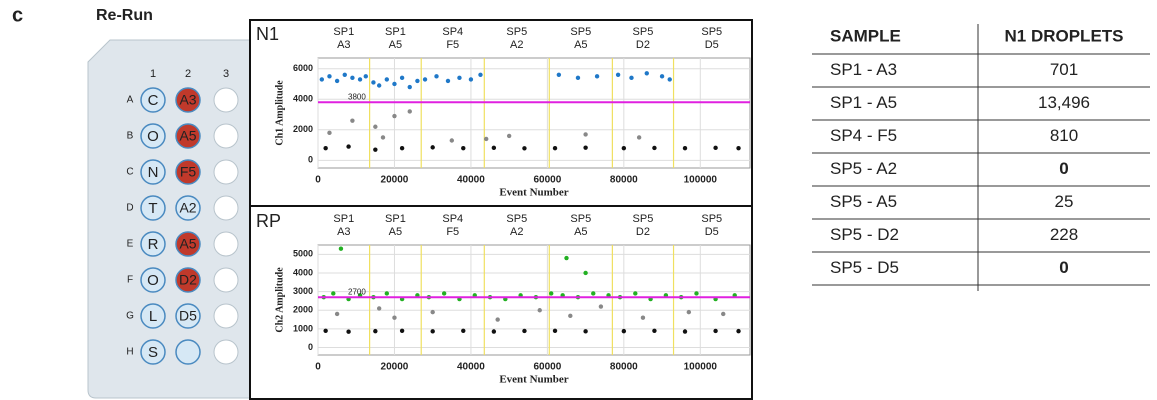 This screenshot has height=400, width=1157. What do you see at coordinates (303, 68) in the screenshot?
I see `y-tick-label: 6000` at bounding box center [303, 68].